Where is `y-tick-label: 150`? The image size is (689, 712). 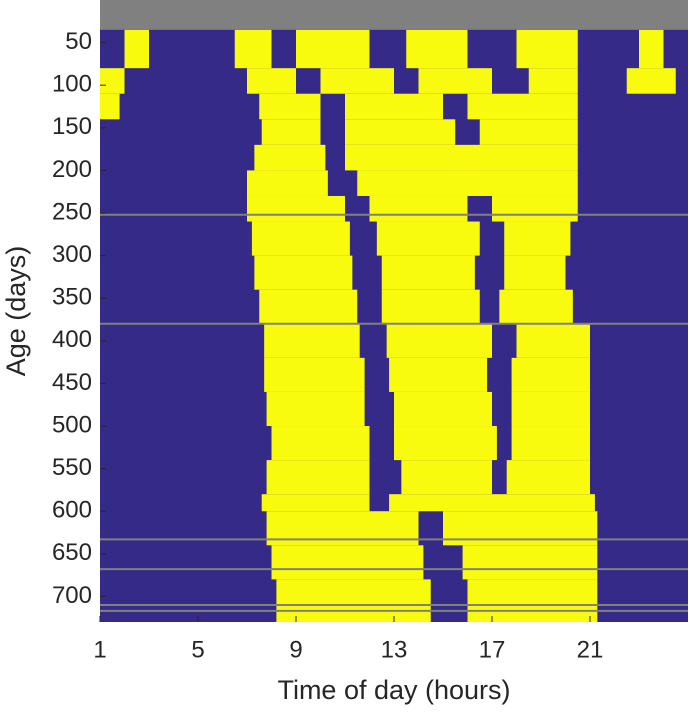 y-tick-label: 150 is located at coordinates (72, 126).